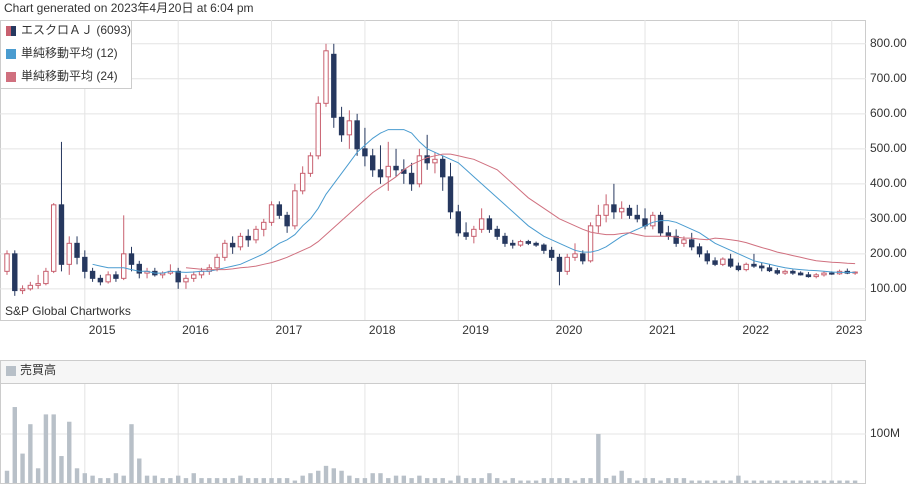 The height and width of the screenshot is (489, 922). I want to click on y-tick-label: 100.00, so click(888, 288).